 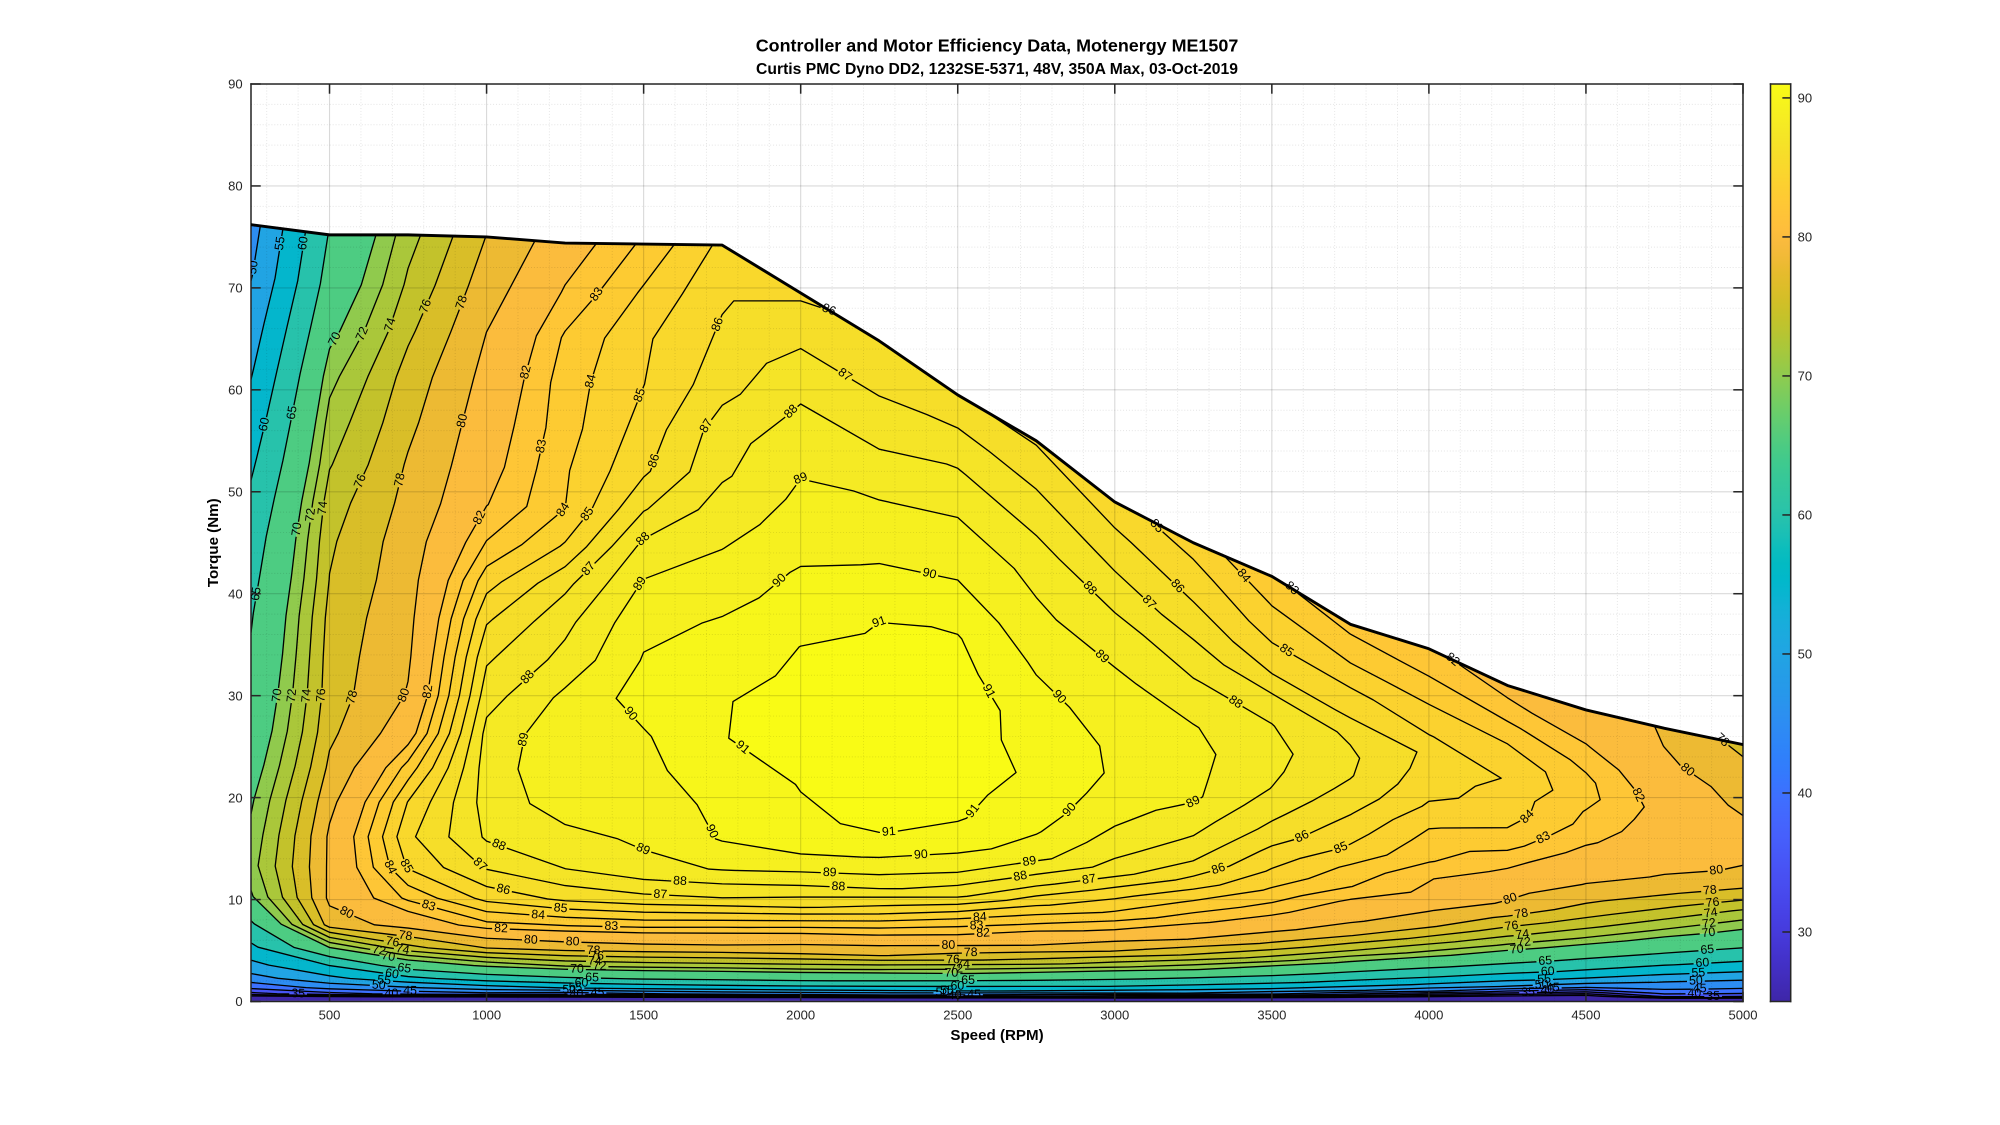 I want to click on svg-text: 500, so click(x=330, y=1014).